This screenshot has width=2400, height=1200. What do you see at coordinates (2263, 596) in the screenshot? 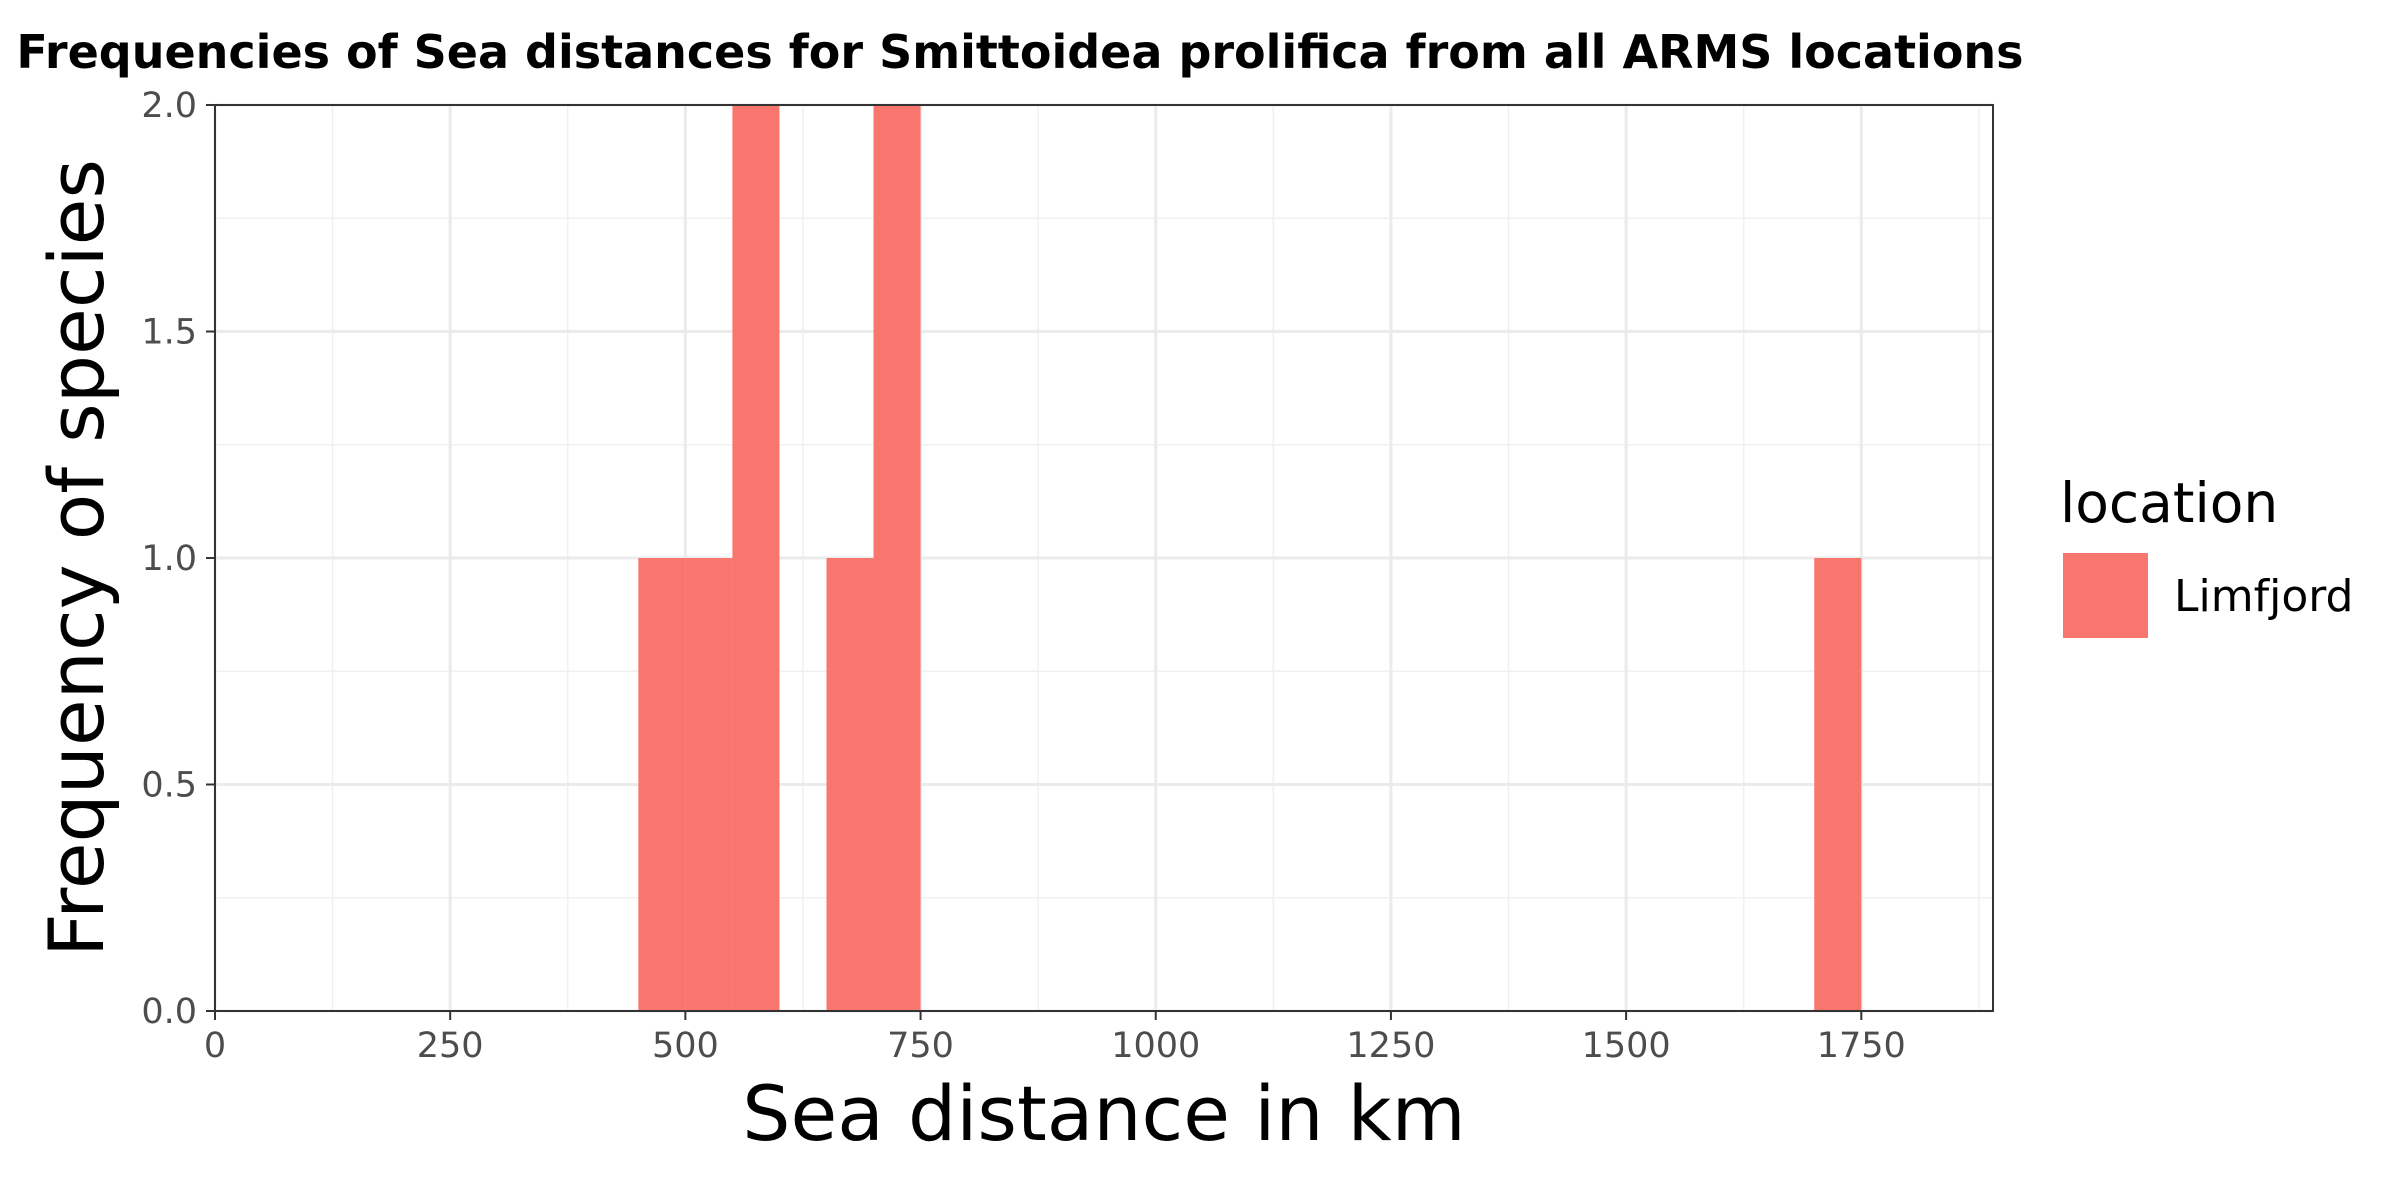
I see `legend-label-limfjord: Limfjord` at bounding box center [2263, 596].